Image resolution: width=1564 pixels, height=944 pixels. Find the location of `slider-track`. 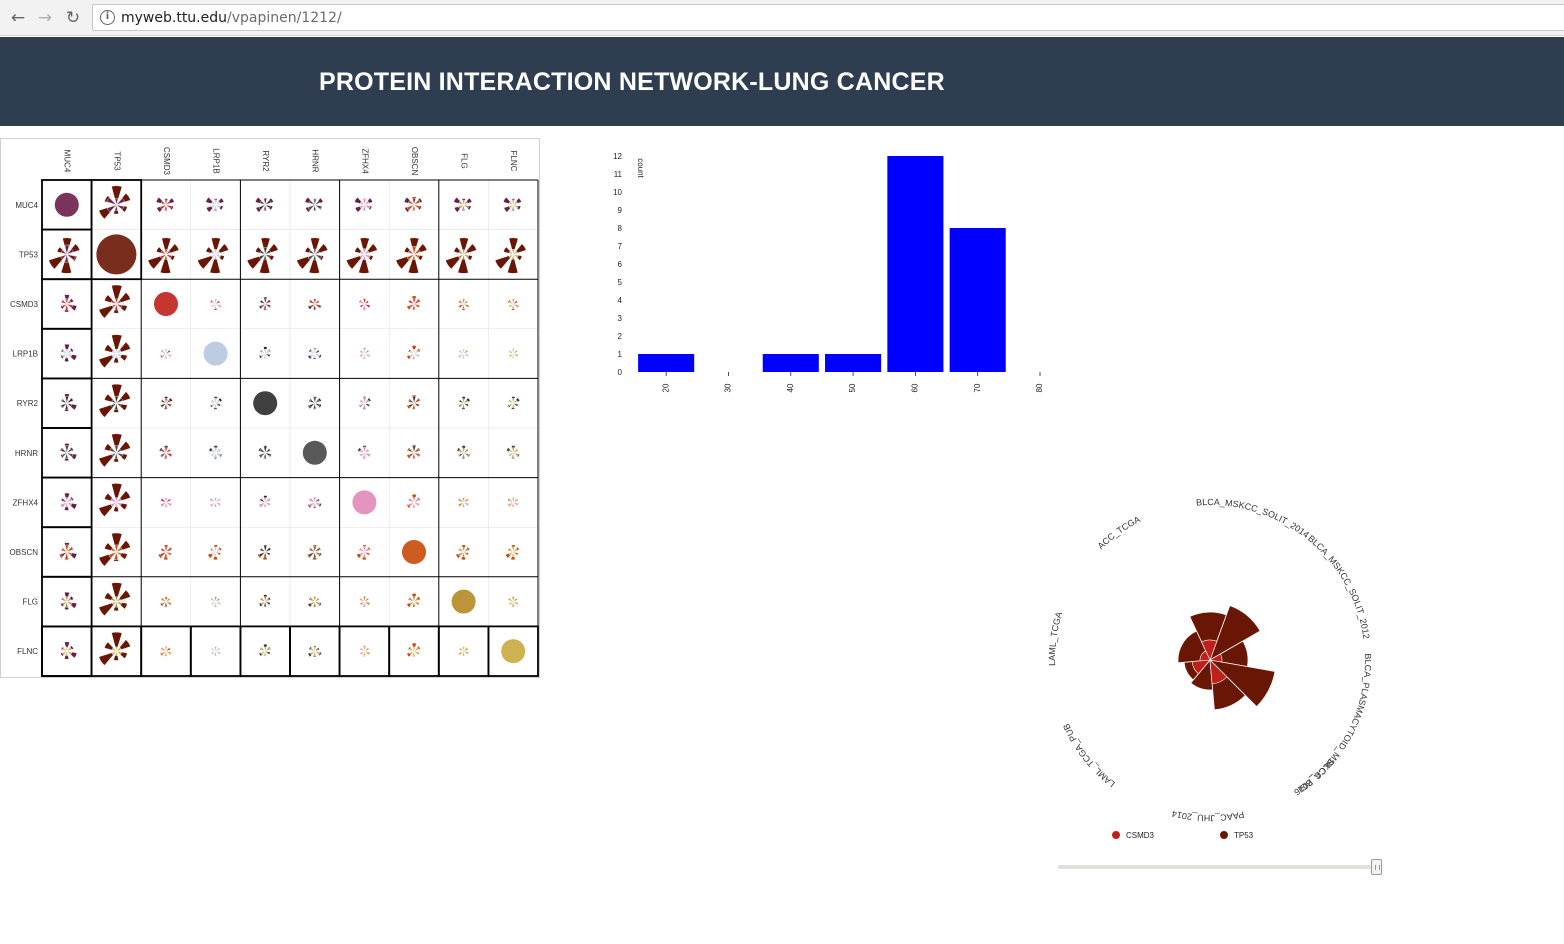

slider-track is located at coordinates (1218, 867).